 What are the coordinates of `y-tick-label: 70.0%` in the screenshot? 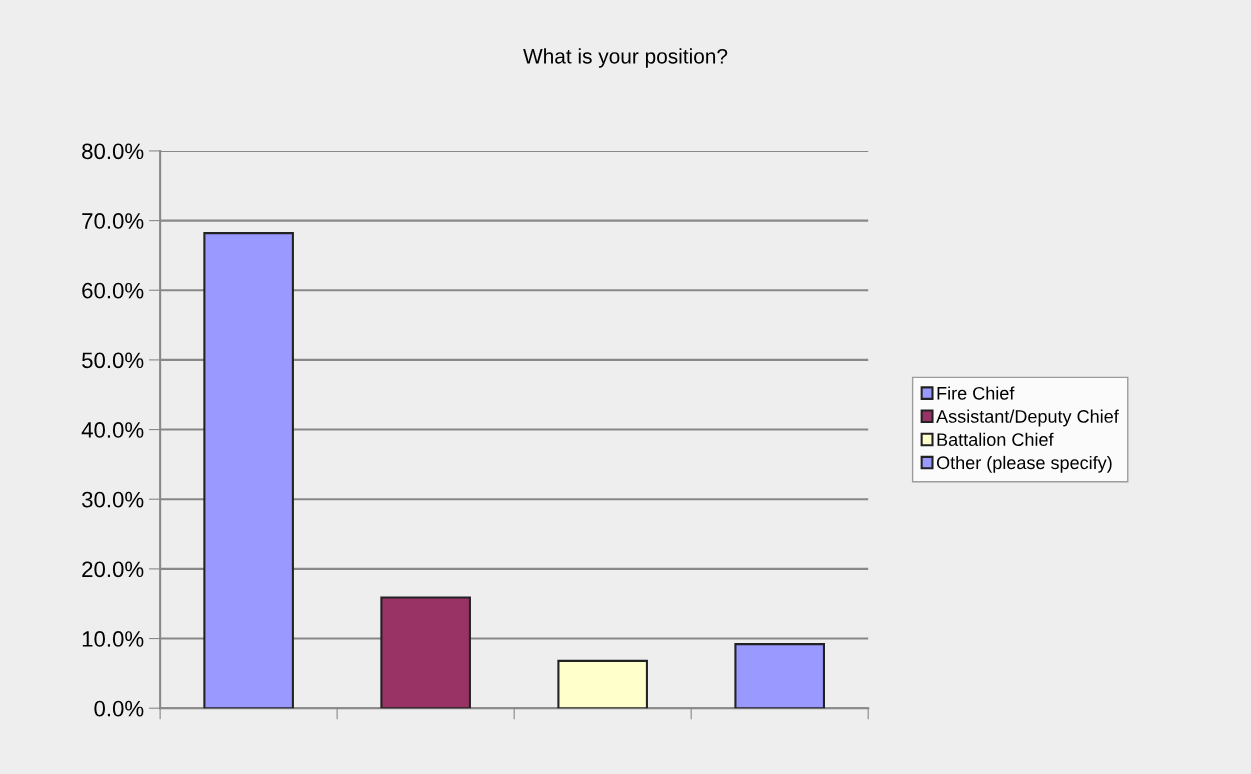 It's located at (113, 221).